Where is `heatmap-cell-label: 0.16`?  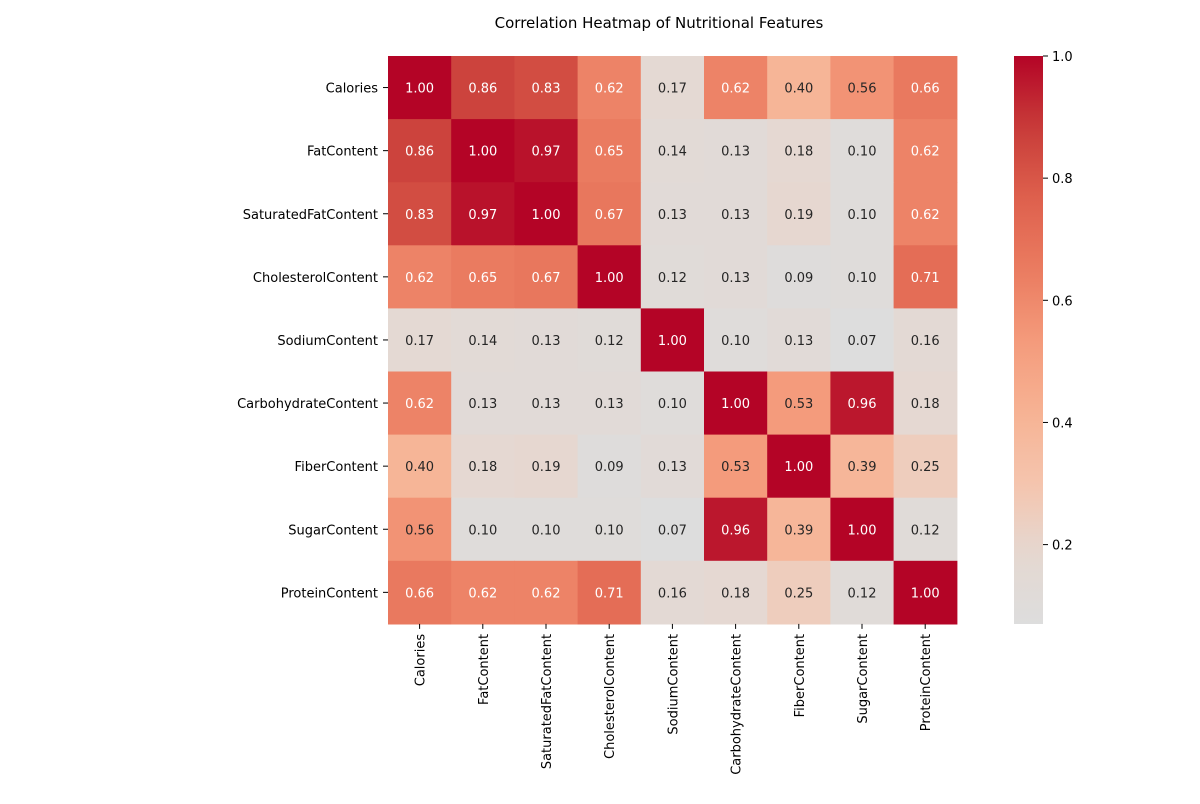 heatmap-cell-label: 0.16 is located at coordinates (672, 593).